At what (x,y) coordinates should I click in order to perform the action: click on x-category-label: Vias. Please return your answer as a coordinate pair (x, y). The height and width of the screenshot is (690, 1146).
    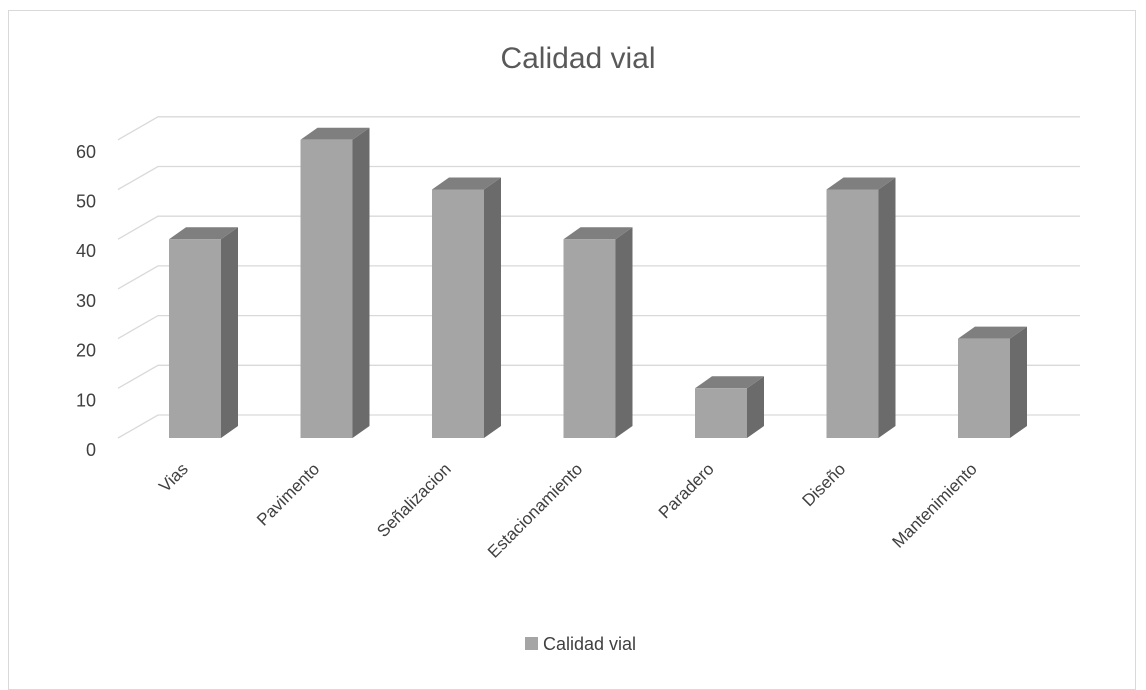
    Looking at the image, I should click on (173, 477).